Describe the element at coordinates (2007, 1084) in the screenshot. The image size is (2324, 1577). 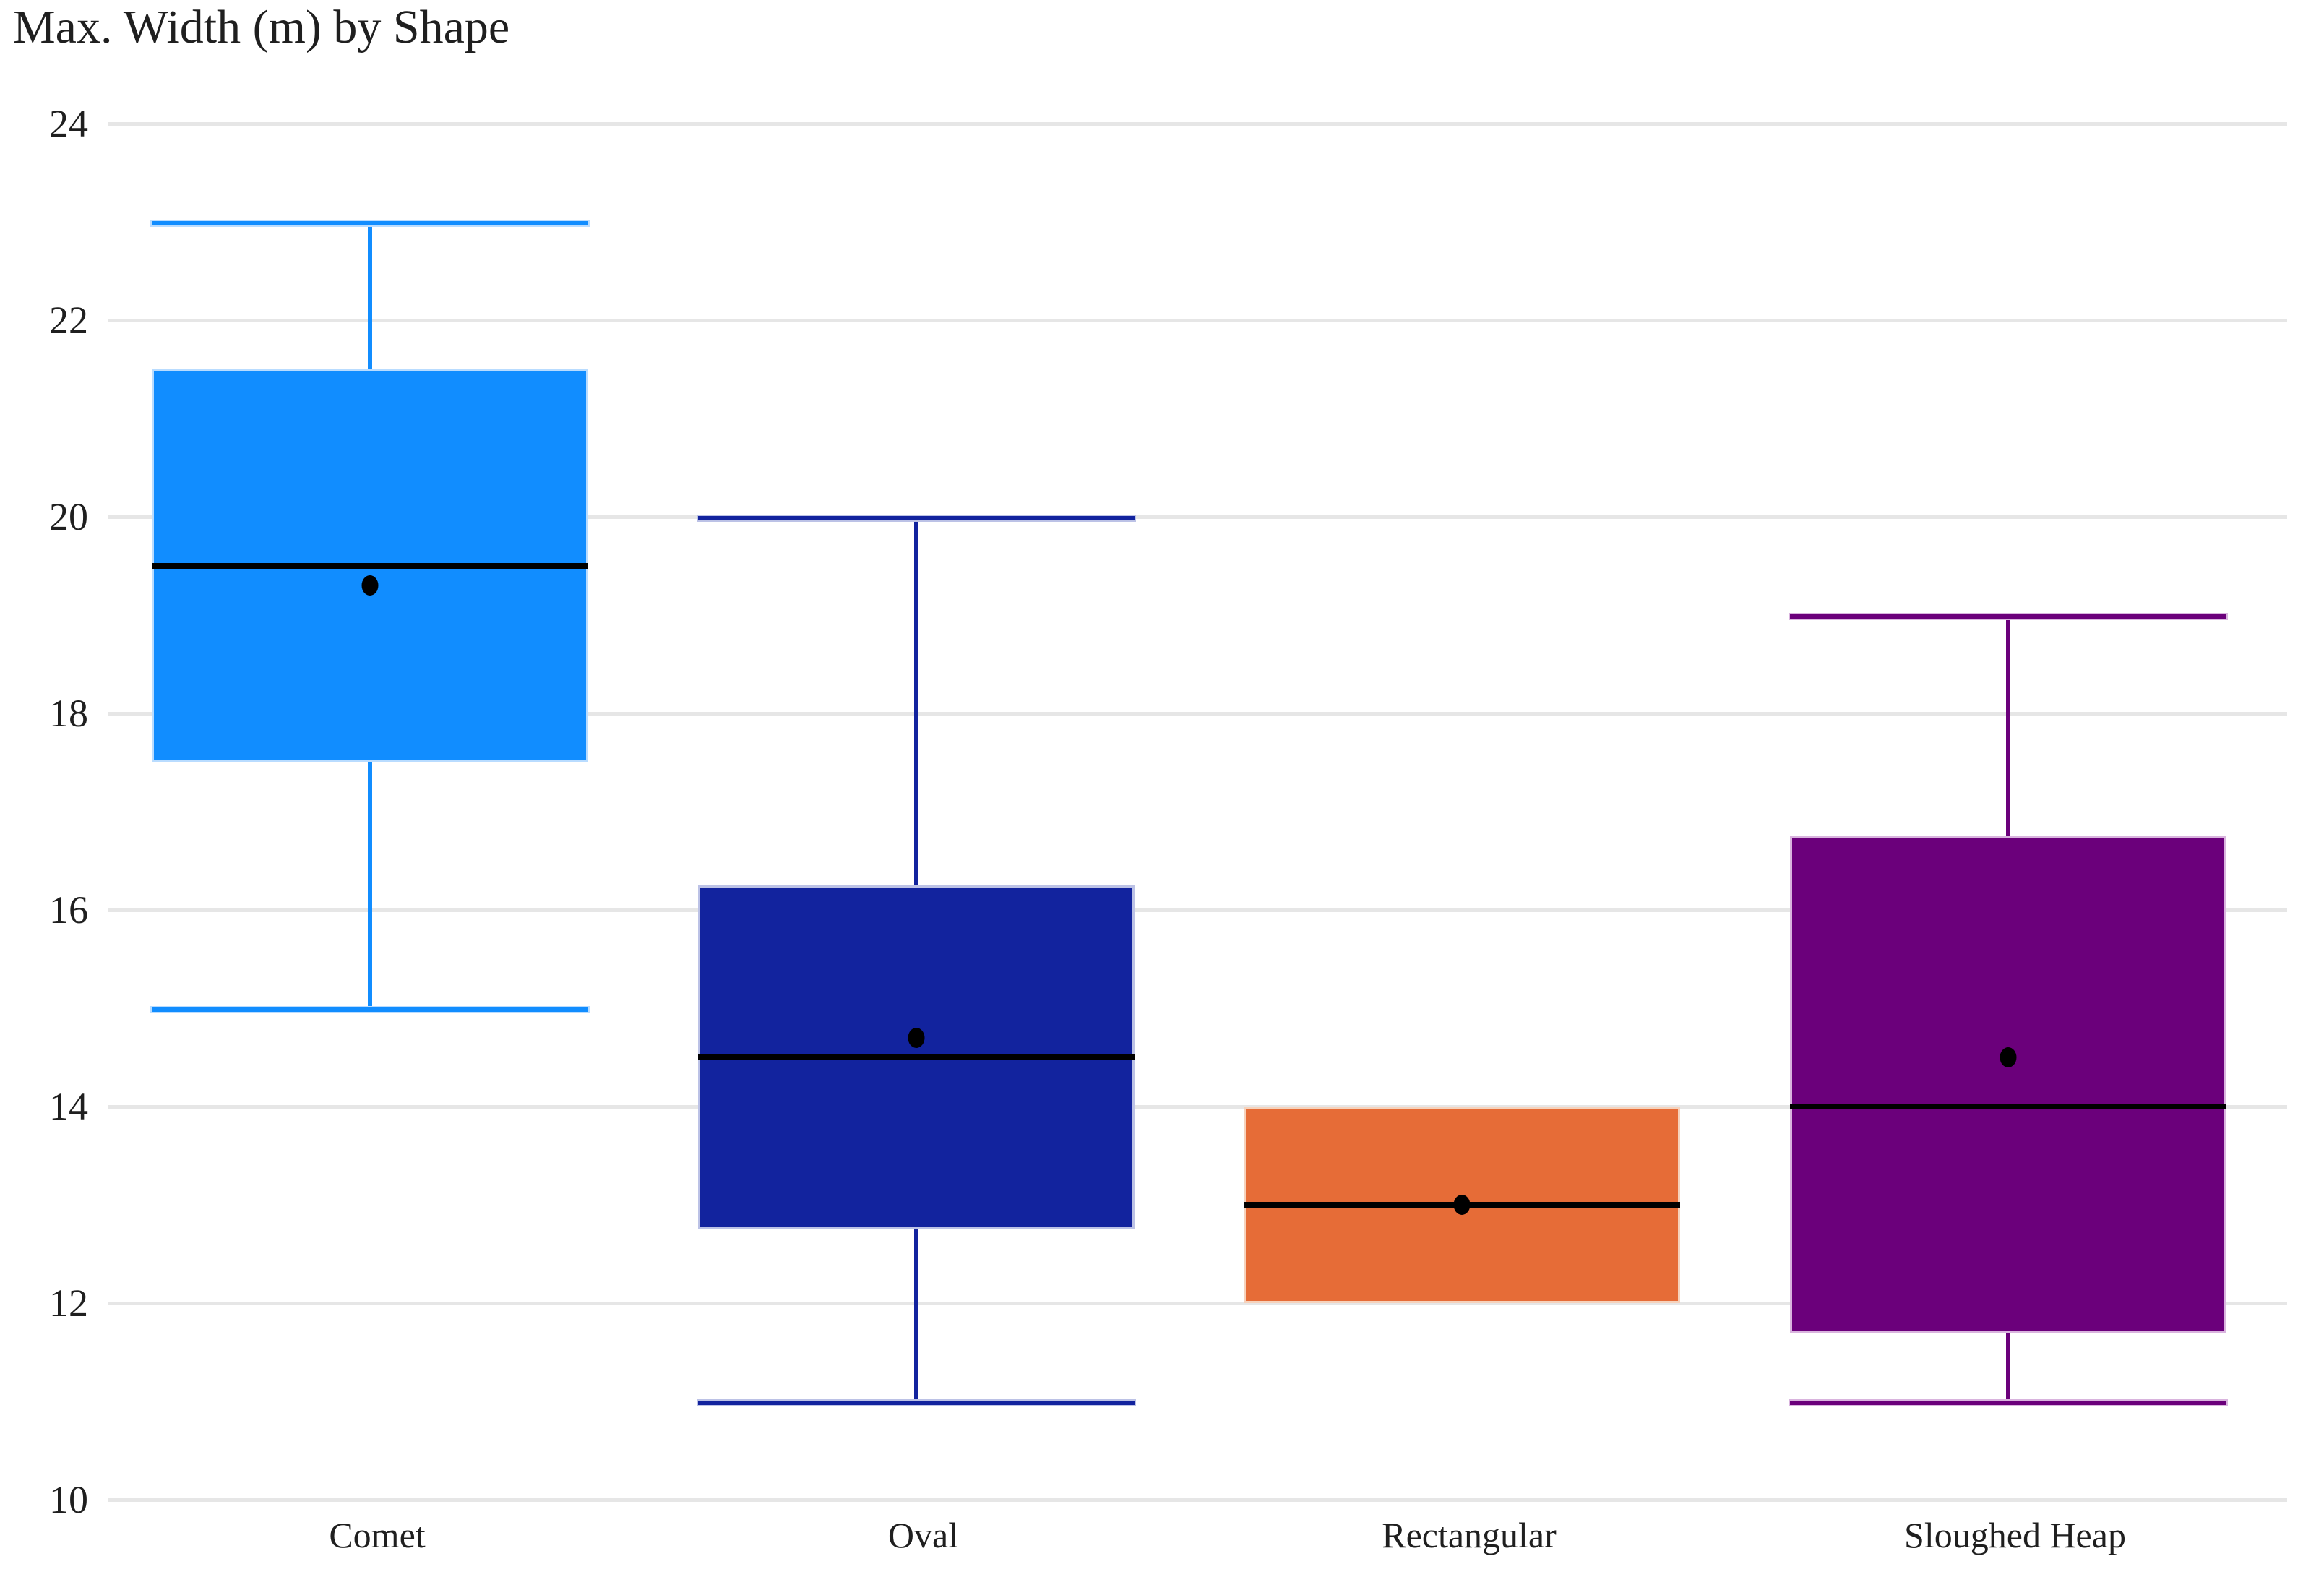
I see `box-sloughed-heap` at that location.